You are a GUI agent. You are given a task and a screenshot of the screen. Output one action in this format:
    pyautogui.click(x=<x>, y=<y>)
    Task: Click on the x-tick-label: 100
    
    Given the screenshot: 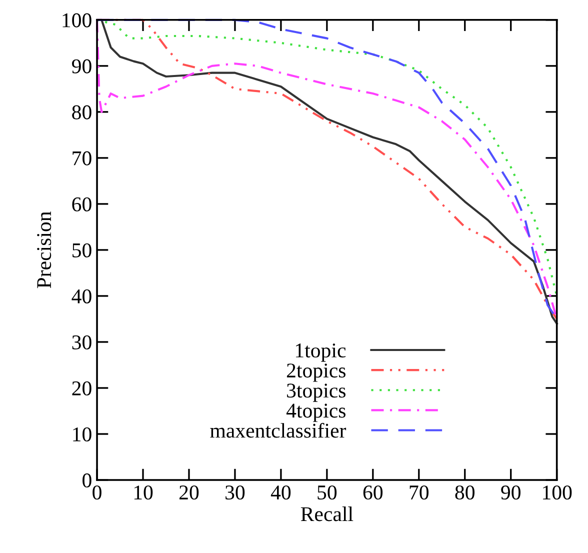 What is the action you would take?
    pyautogui.click(x=557, y=492)
    